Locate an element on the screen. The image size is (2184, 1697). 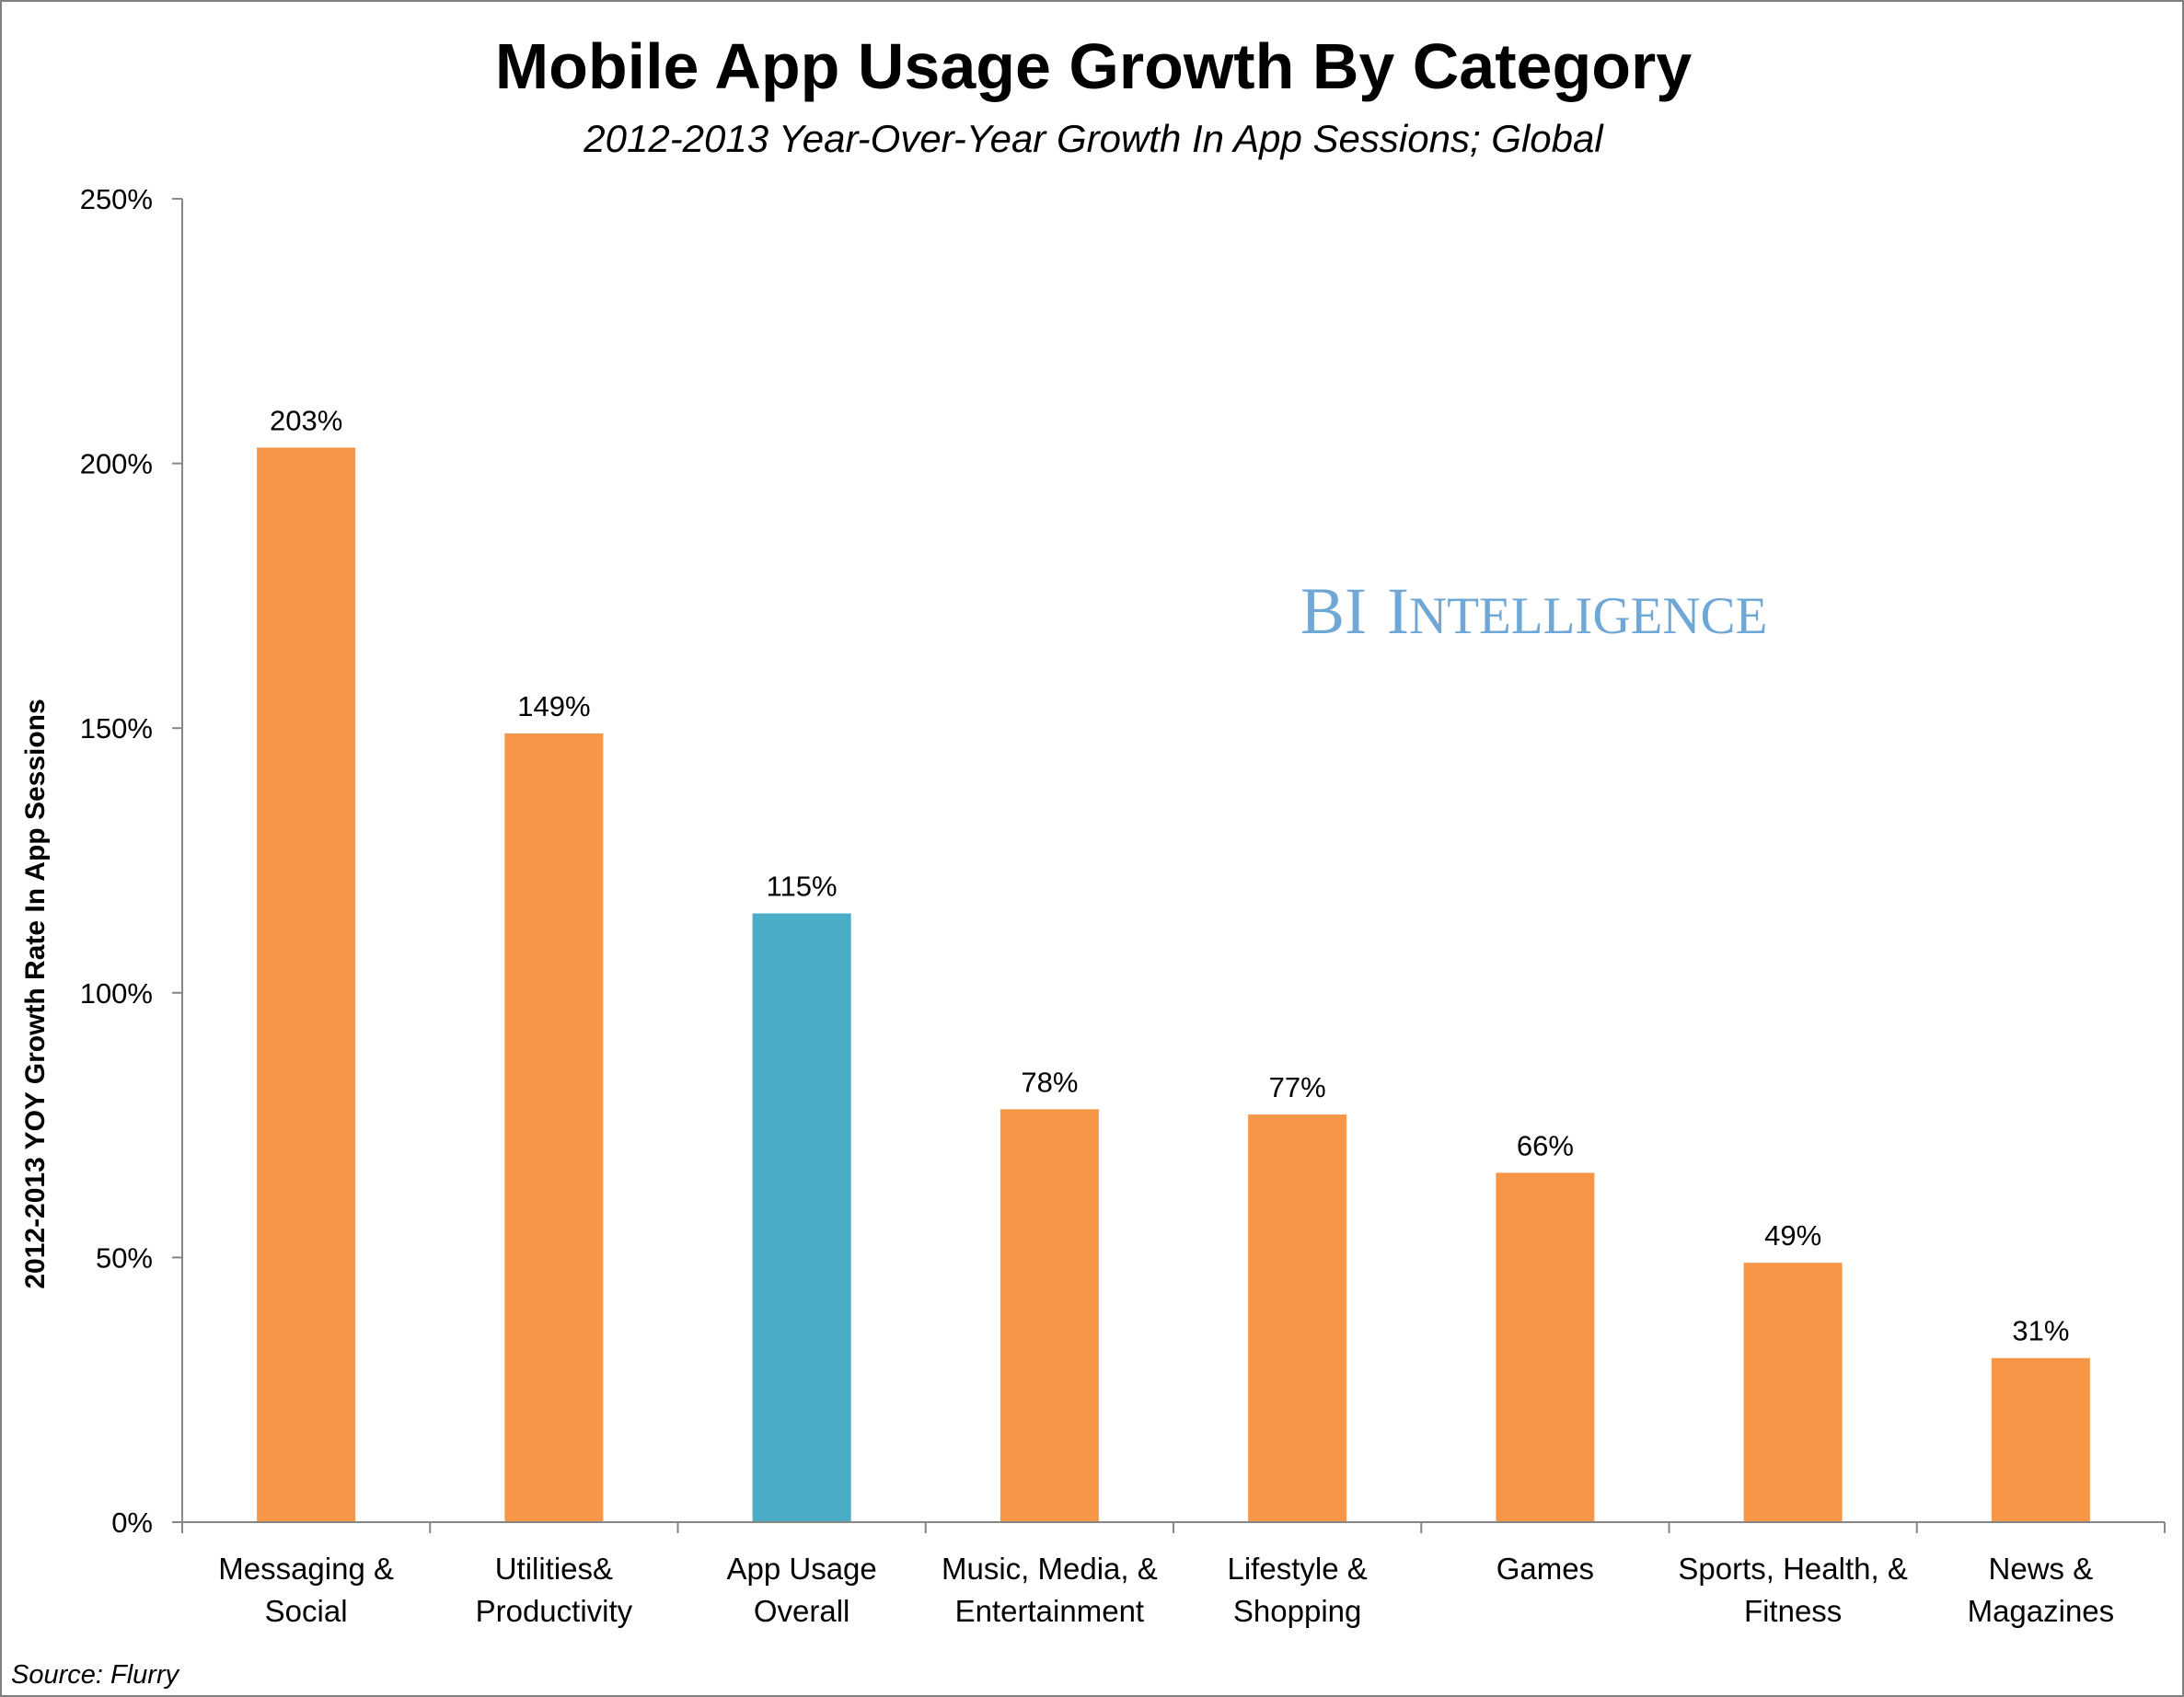
category-label: Music, Media, & is located at coordinates (1050, 1569).